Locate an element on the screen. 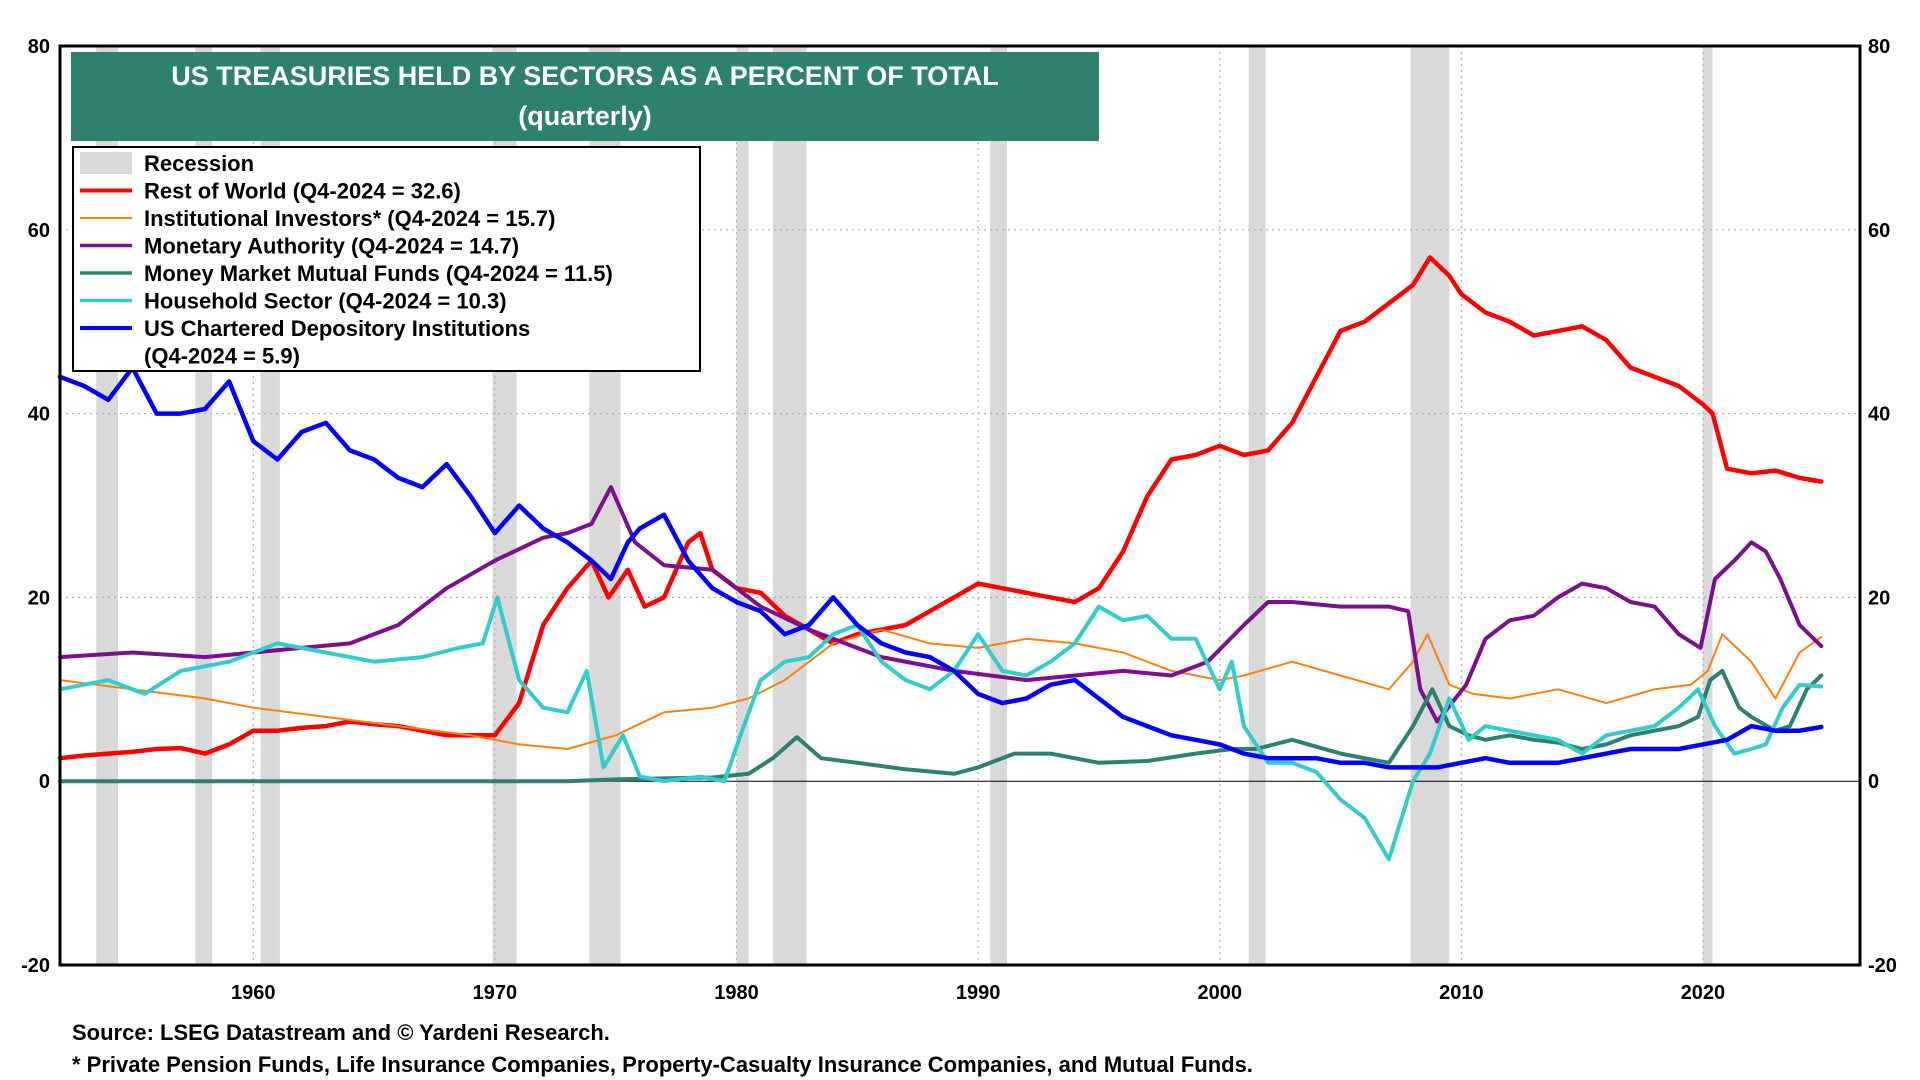 The height and width of the screenshot is (1080, 1920). x-tick-label: 1990 is located at coordinates (978, 993).